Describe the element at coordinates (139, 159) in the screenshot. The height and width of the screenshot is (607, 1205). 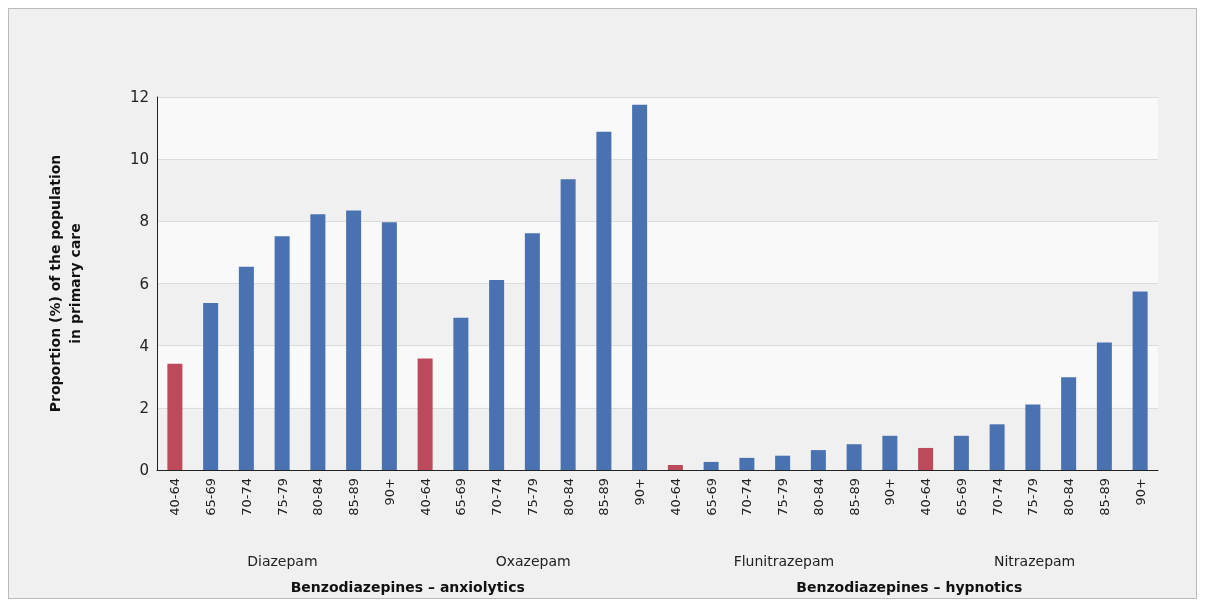
I see `y-tick-label: 10` at that location.